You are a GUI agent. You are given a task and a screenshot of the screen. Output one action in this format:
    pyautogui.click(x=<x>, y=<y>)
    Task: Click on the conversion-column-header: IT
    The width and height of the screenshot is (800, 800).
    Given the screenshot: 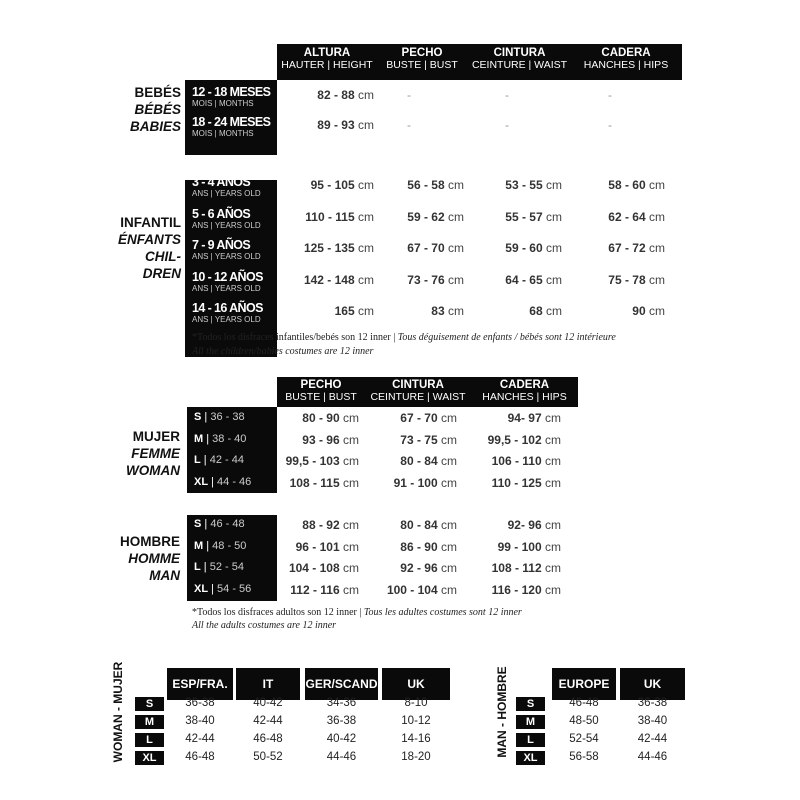 What is the action you would take?
    pyautogui.click(x=268, y=684)
    